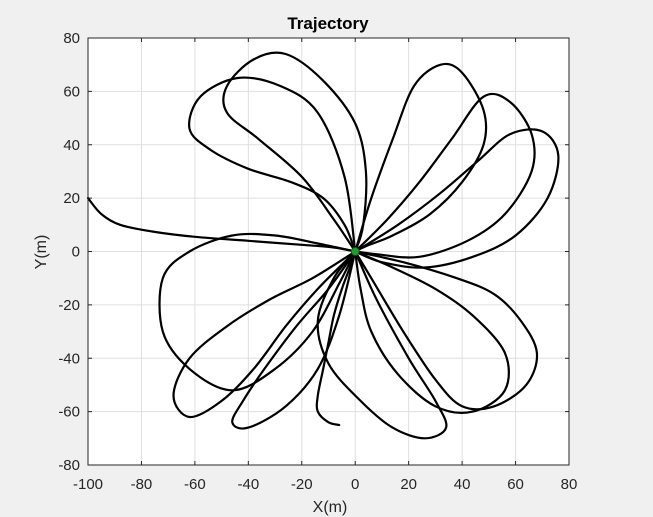  What do you see at coordinates (69, 305) in the screenshot?
I see `y-tick-label: -20` at bounding box center [69, 305].